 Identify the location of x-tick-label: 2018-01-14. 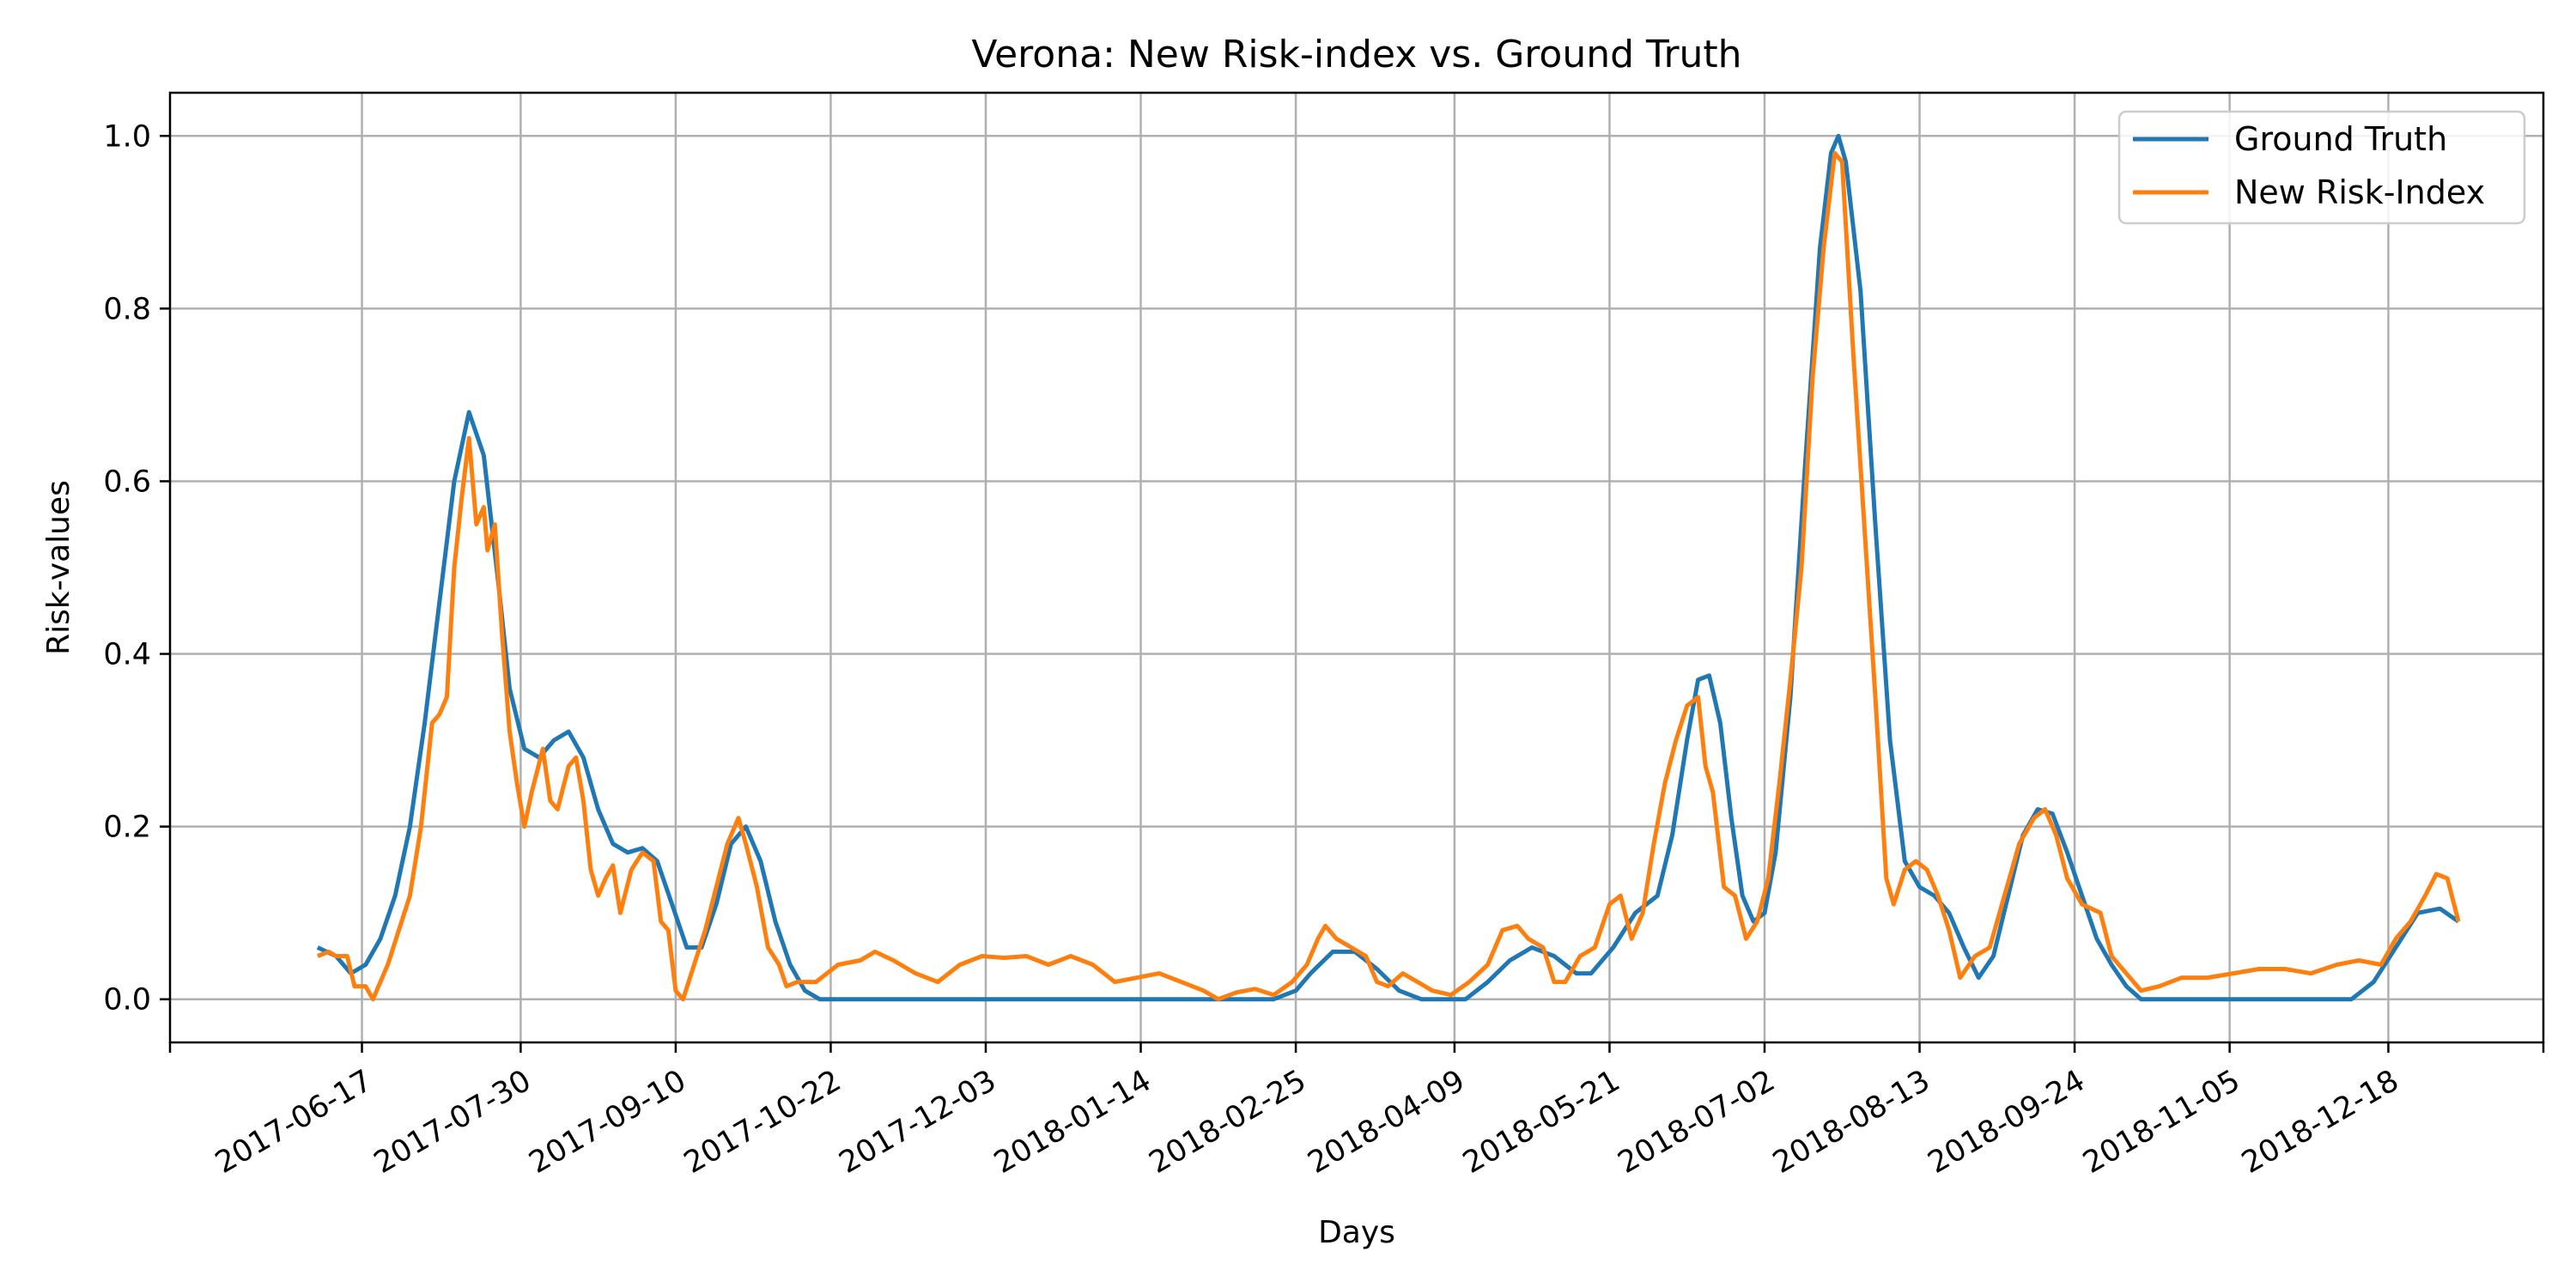
(1072, 1122).